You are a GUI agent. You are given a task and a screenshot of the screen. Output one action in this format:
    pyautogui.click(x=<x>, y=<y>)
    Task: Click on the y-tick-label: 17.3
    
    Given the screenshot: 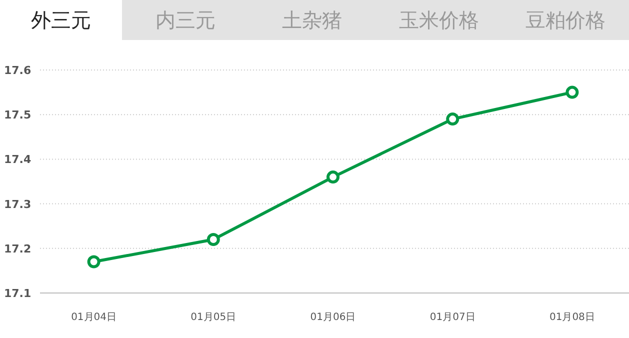 What is the action you would take?
    pyautogui.click(x=18, y=204)
    